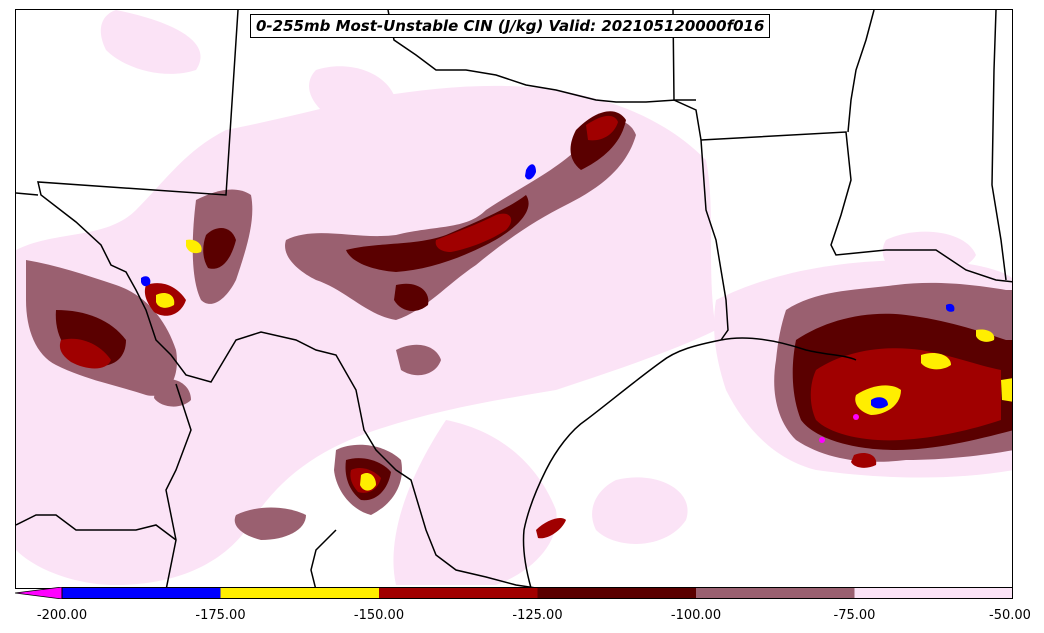 The image size is (1044, 633). Describe the element at coordinates (379, 615) in the screenshot. I see `colorbar-tick-label: -150.00` at that location.